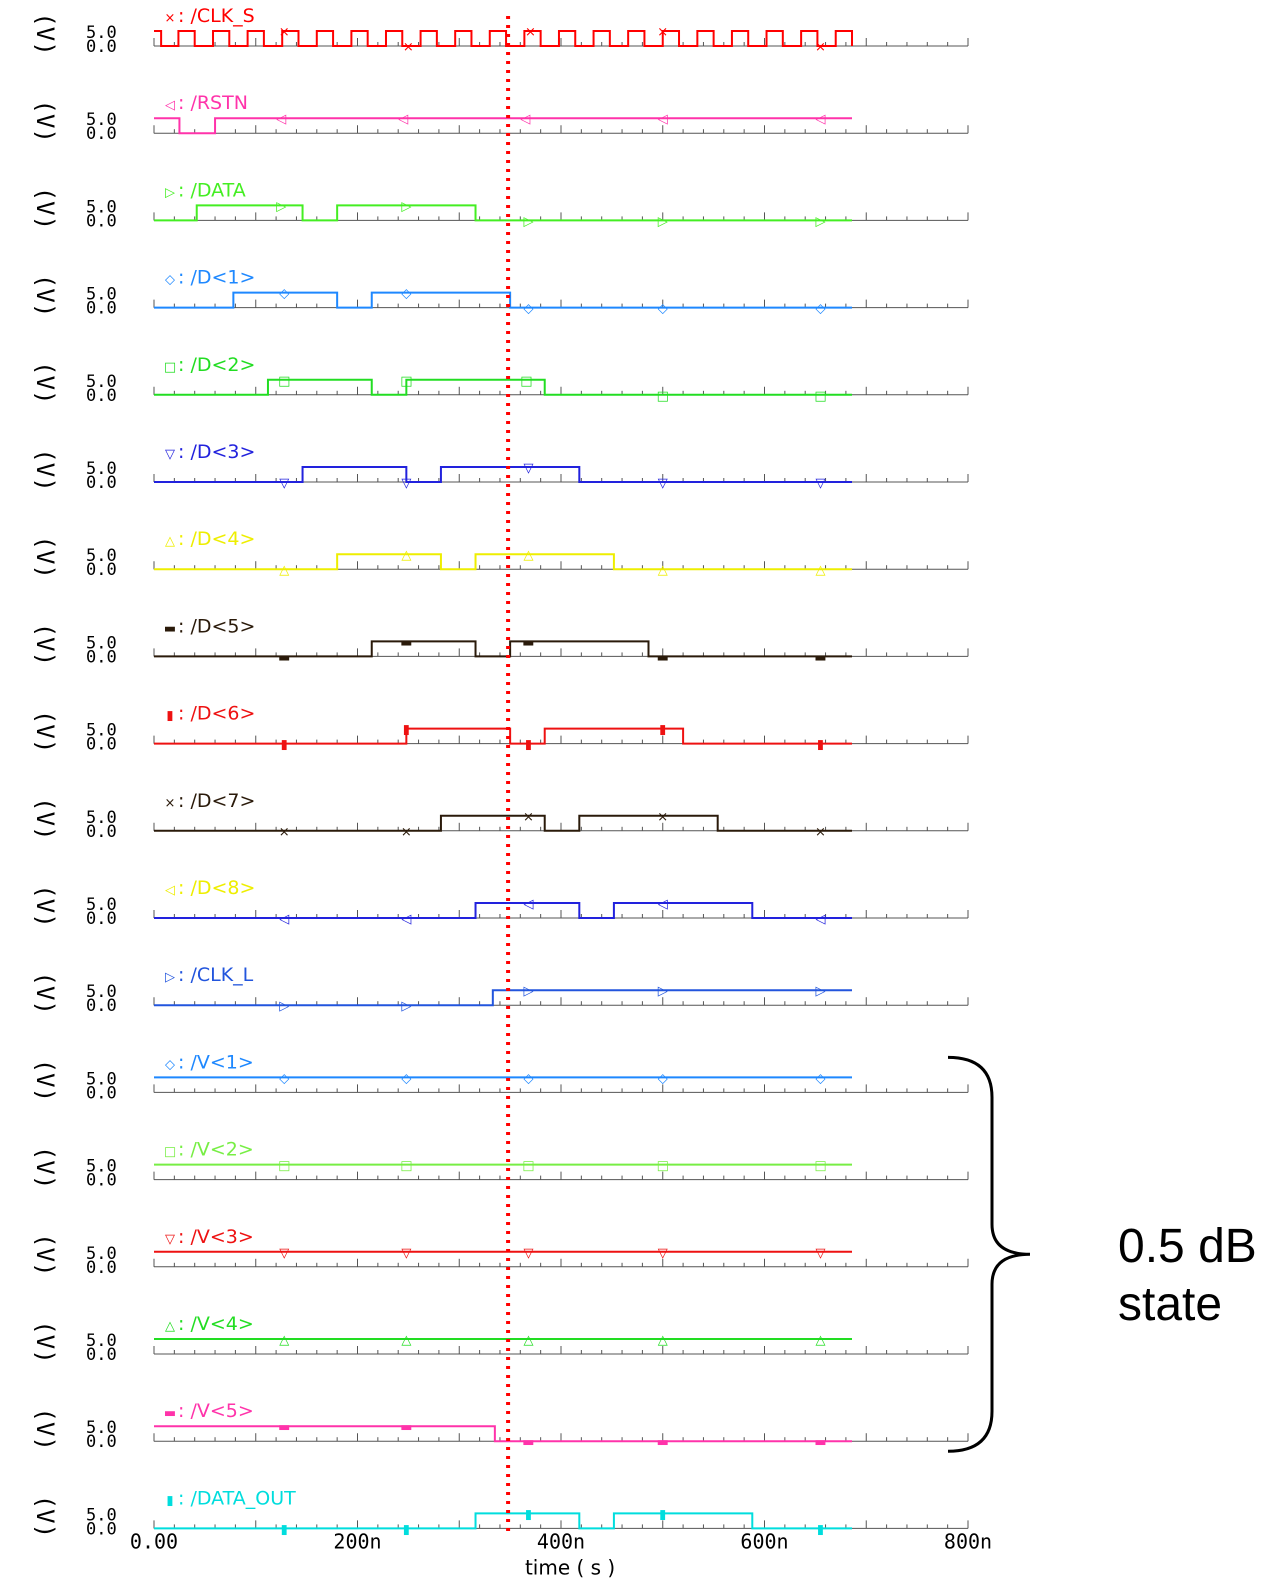  I want to click on series-name-label: : /RSTN, so click(213, 103).